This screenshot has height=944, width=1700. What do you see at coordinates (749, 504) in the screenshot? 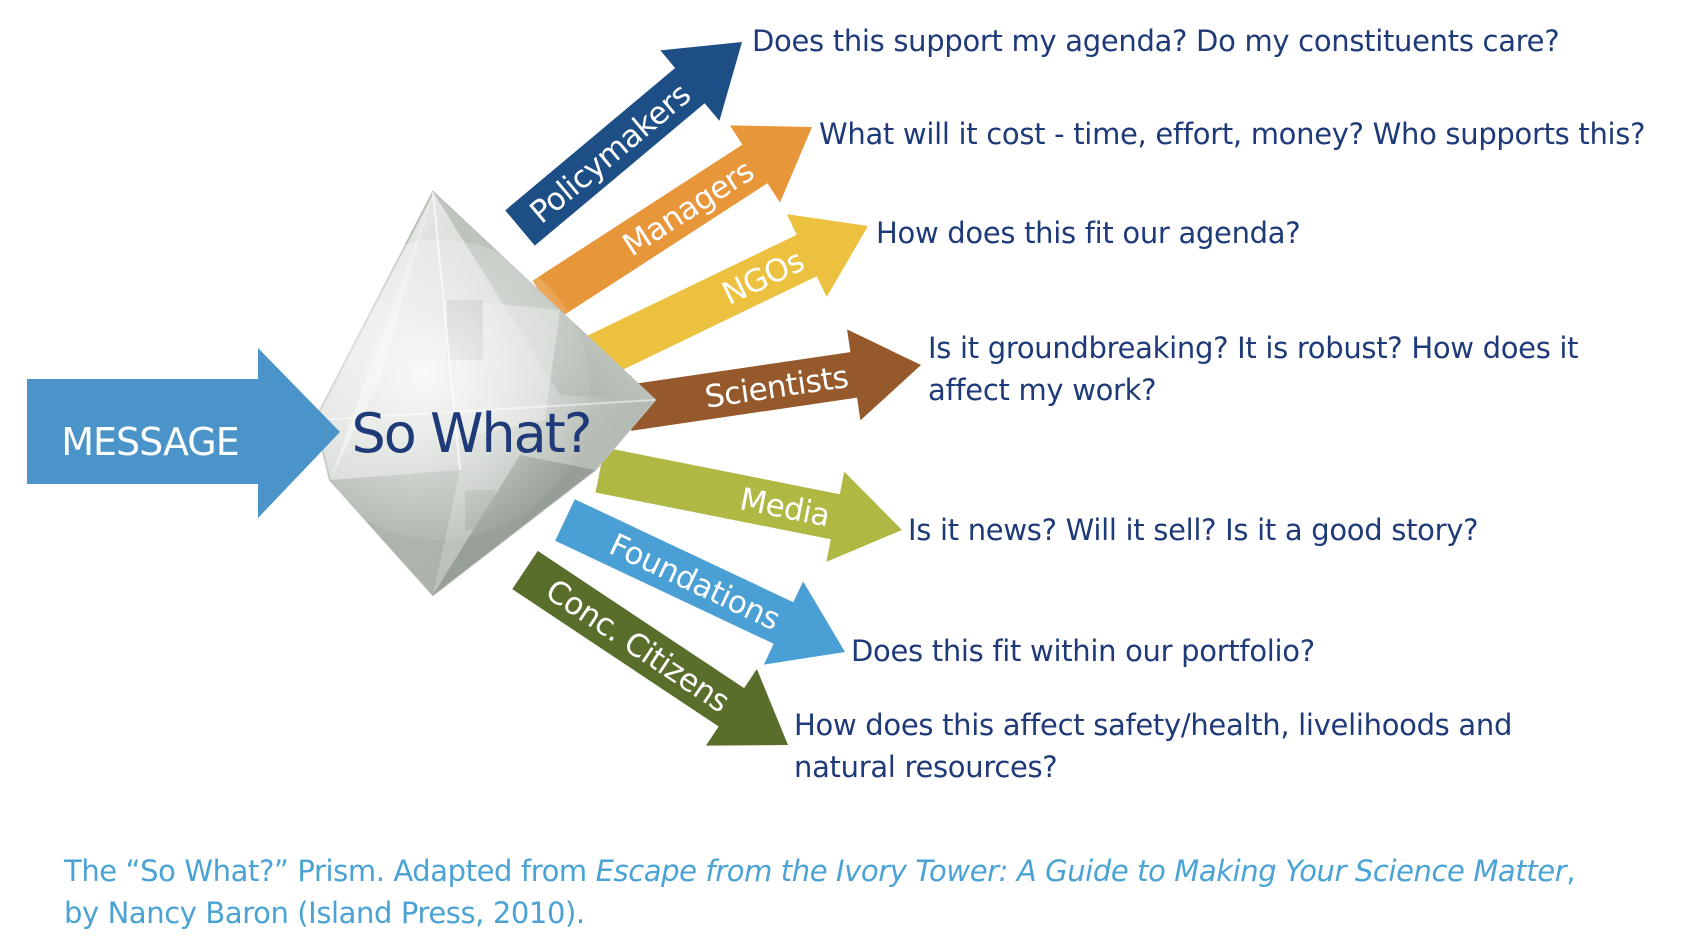
I see `arrow-shape-media` at bounding box center [749, 504].